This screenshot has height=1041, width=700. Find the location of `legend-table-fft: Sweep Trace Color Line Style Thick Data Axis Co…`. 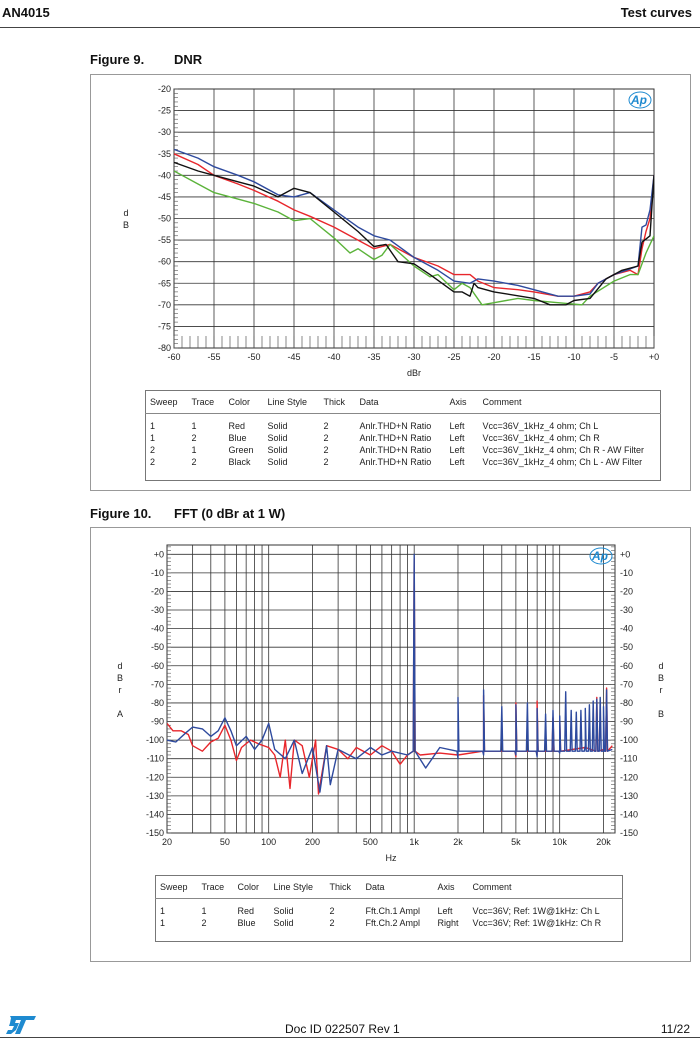

legend-table-fft: Sweep Trace Color Line Style Thick Data Axis Co… is located at coordinates (389, 908).